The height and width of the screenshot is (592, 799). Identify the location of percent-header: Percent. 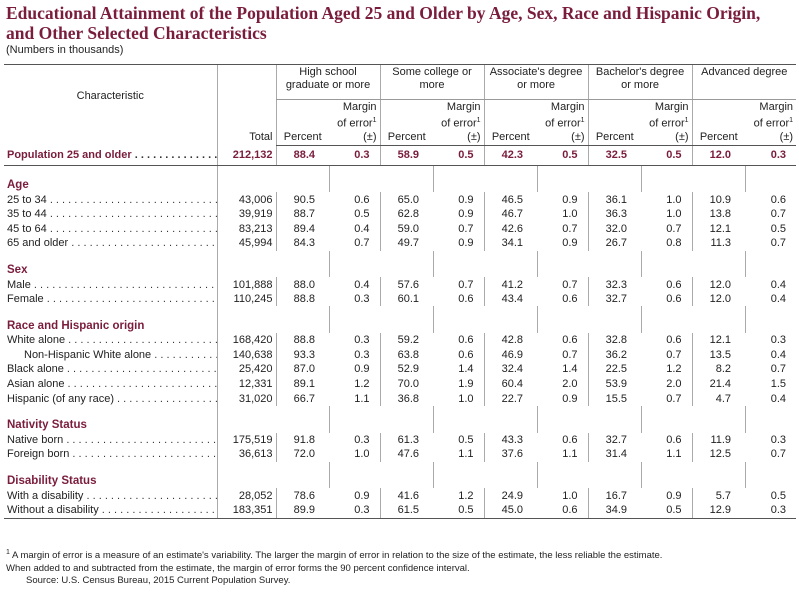
(302, 122).